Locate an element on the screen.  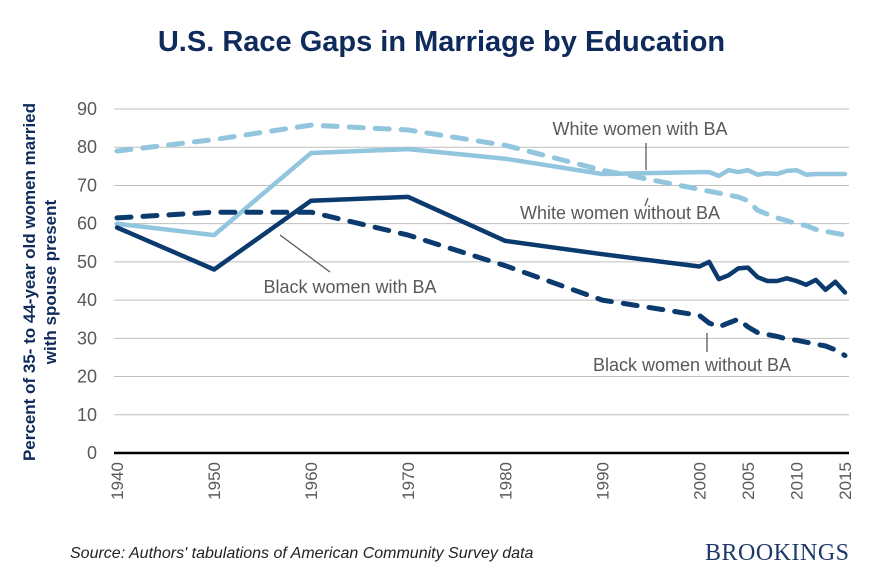
brookings-logo: BROOKINGS is located at coordinates (777, 553).